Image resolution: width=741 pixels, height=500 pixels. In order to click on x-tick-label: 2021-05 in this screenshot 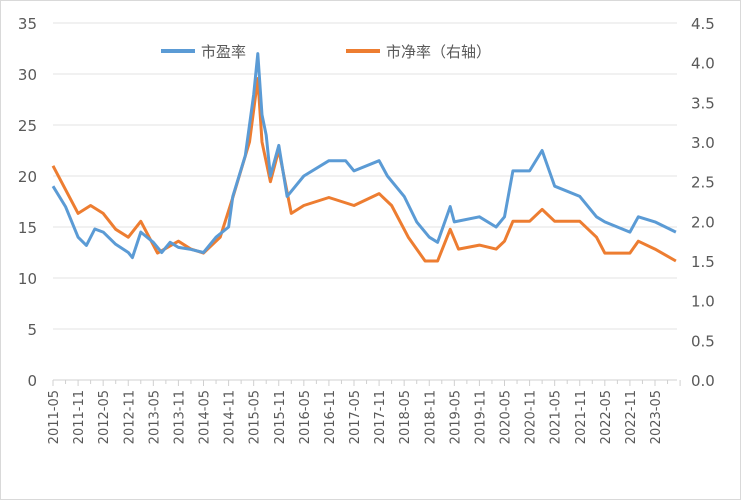, I will do `click(556, 417)`.